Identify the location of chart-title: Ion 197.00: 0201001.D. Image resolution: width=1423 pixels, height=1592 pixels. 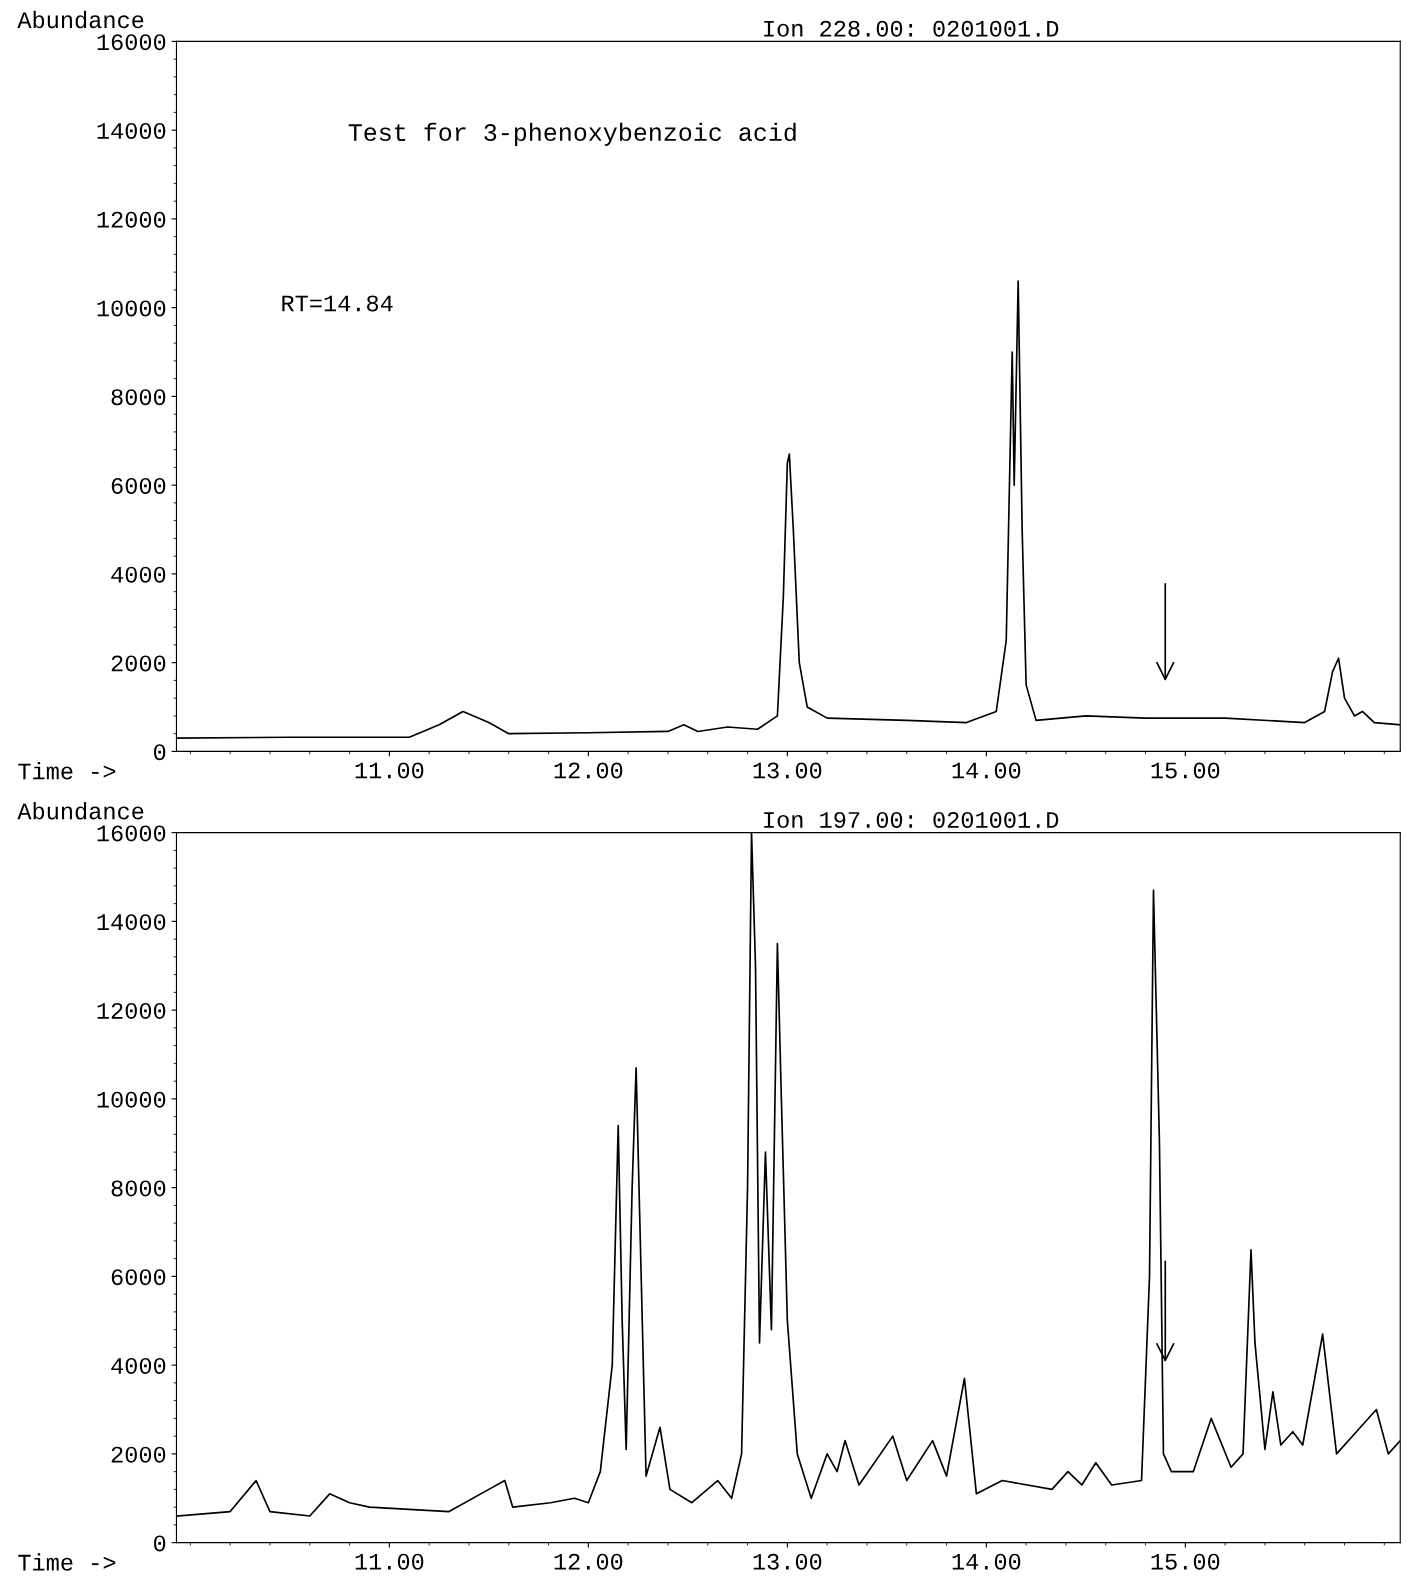
(911, 819).